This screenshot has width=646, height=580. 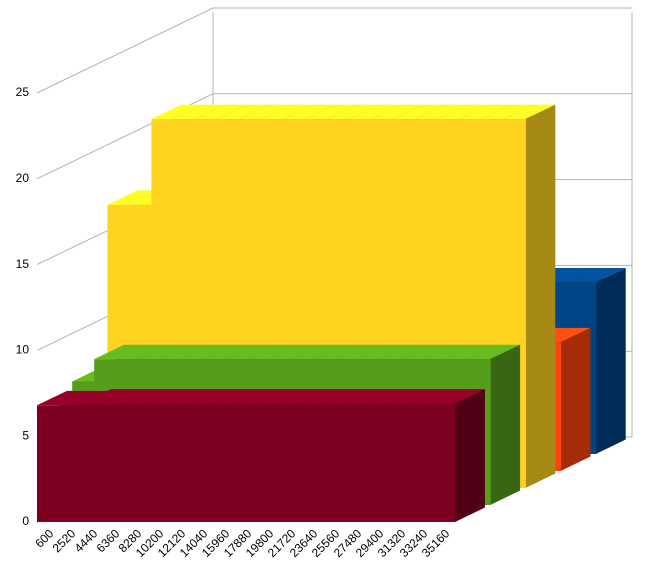 What do you see at coordinates (64, 540) in the screenshot?
I see `x-tick-label: 2520` at bounding box center [64, 540].